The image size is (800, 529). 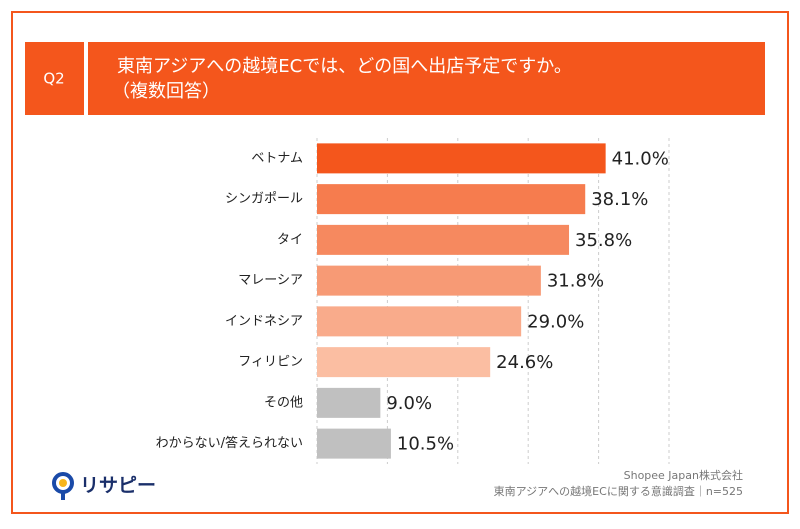 What do you see at coordinates (683, 475) in the screenshot?
I see `source-line: Shopee Japan株式会社` at bounding box center [683, 475].